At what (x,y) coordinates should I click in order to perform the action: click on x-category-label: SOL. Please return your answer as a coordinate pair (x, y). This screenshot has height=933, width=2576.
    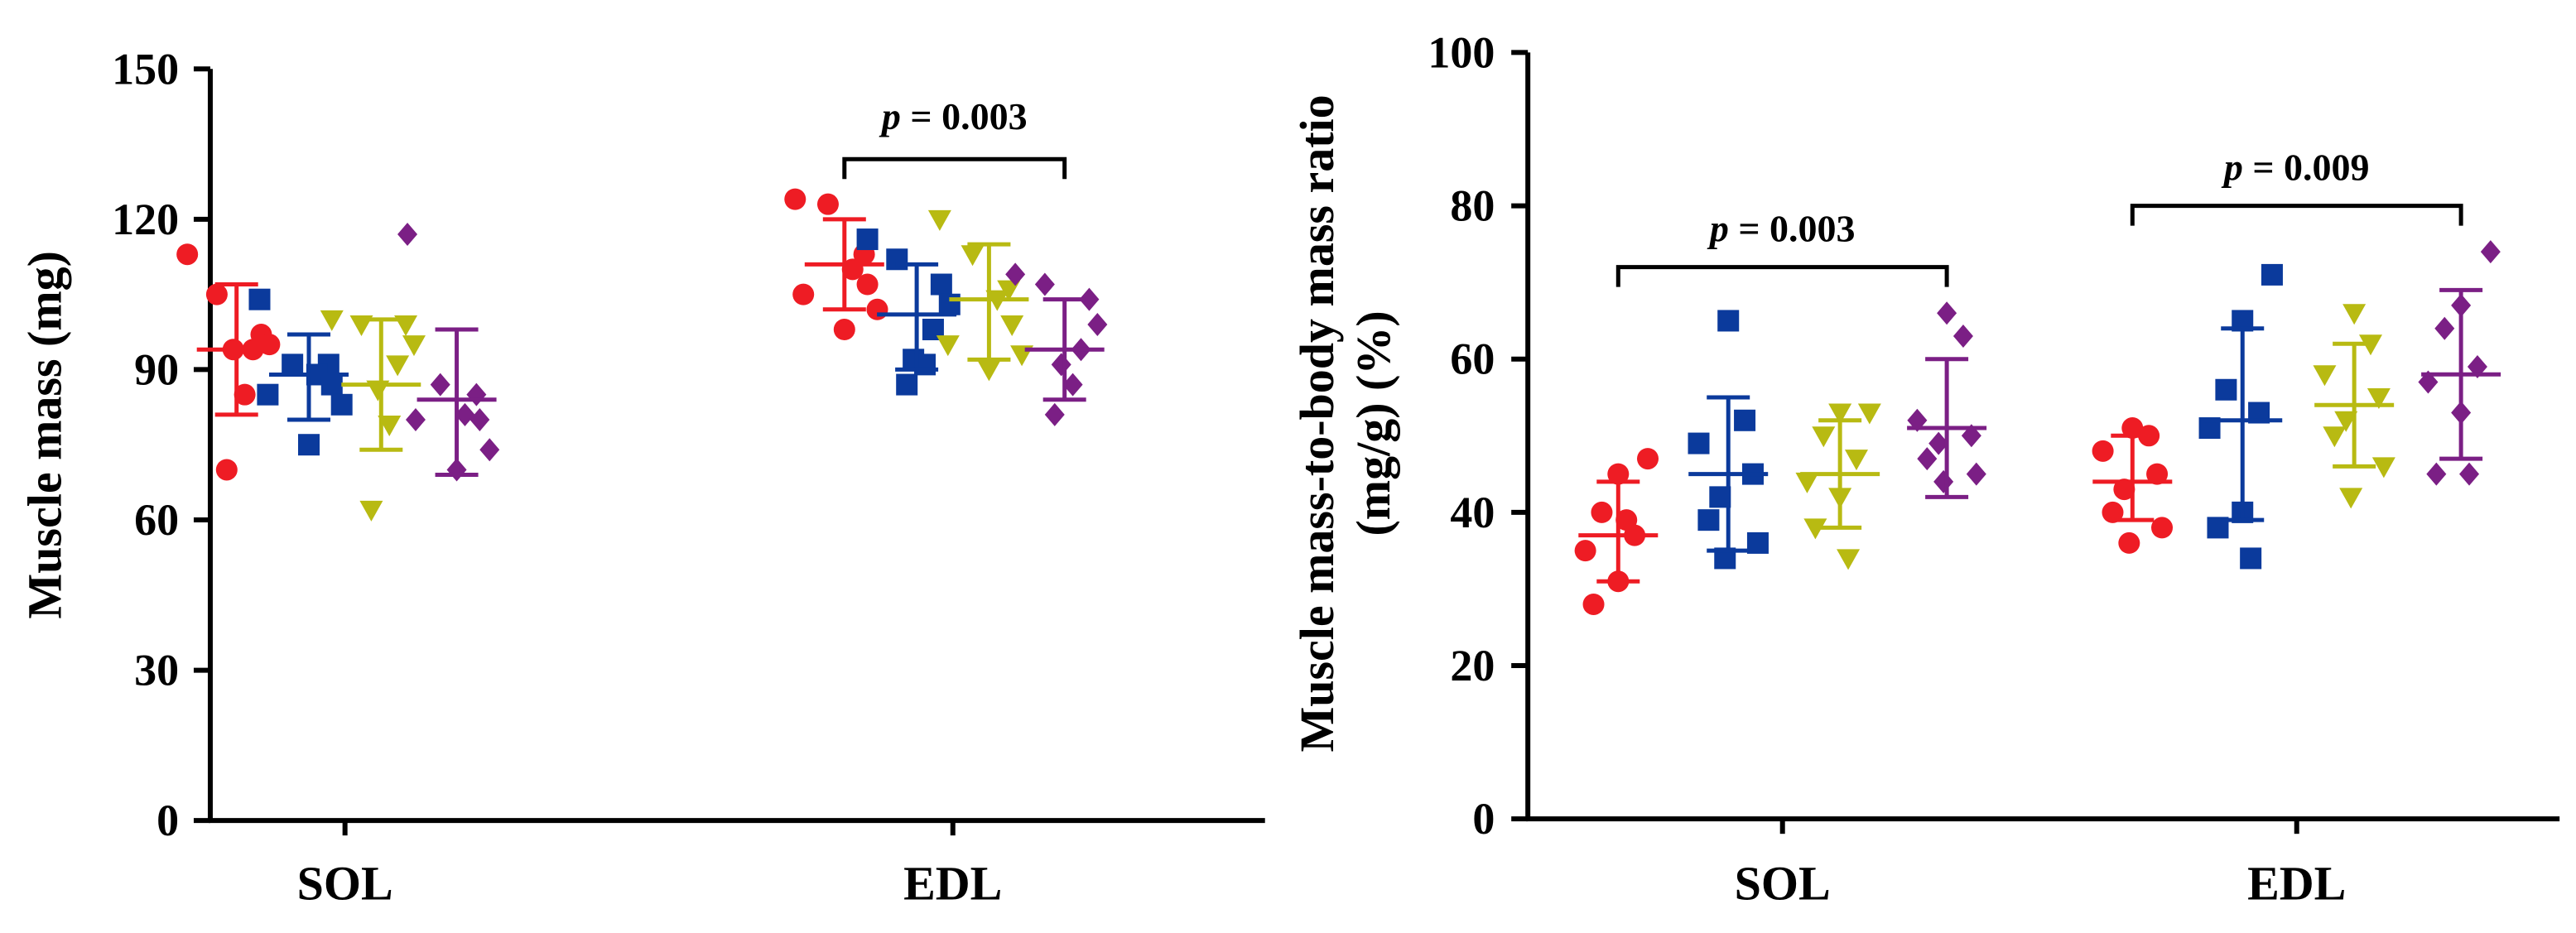
    Looking at the image, I should click on (345, 883).